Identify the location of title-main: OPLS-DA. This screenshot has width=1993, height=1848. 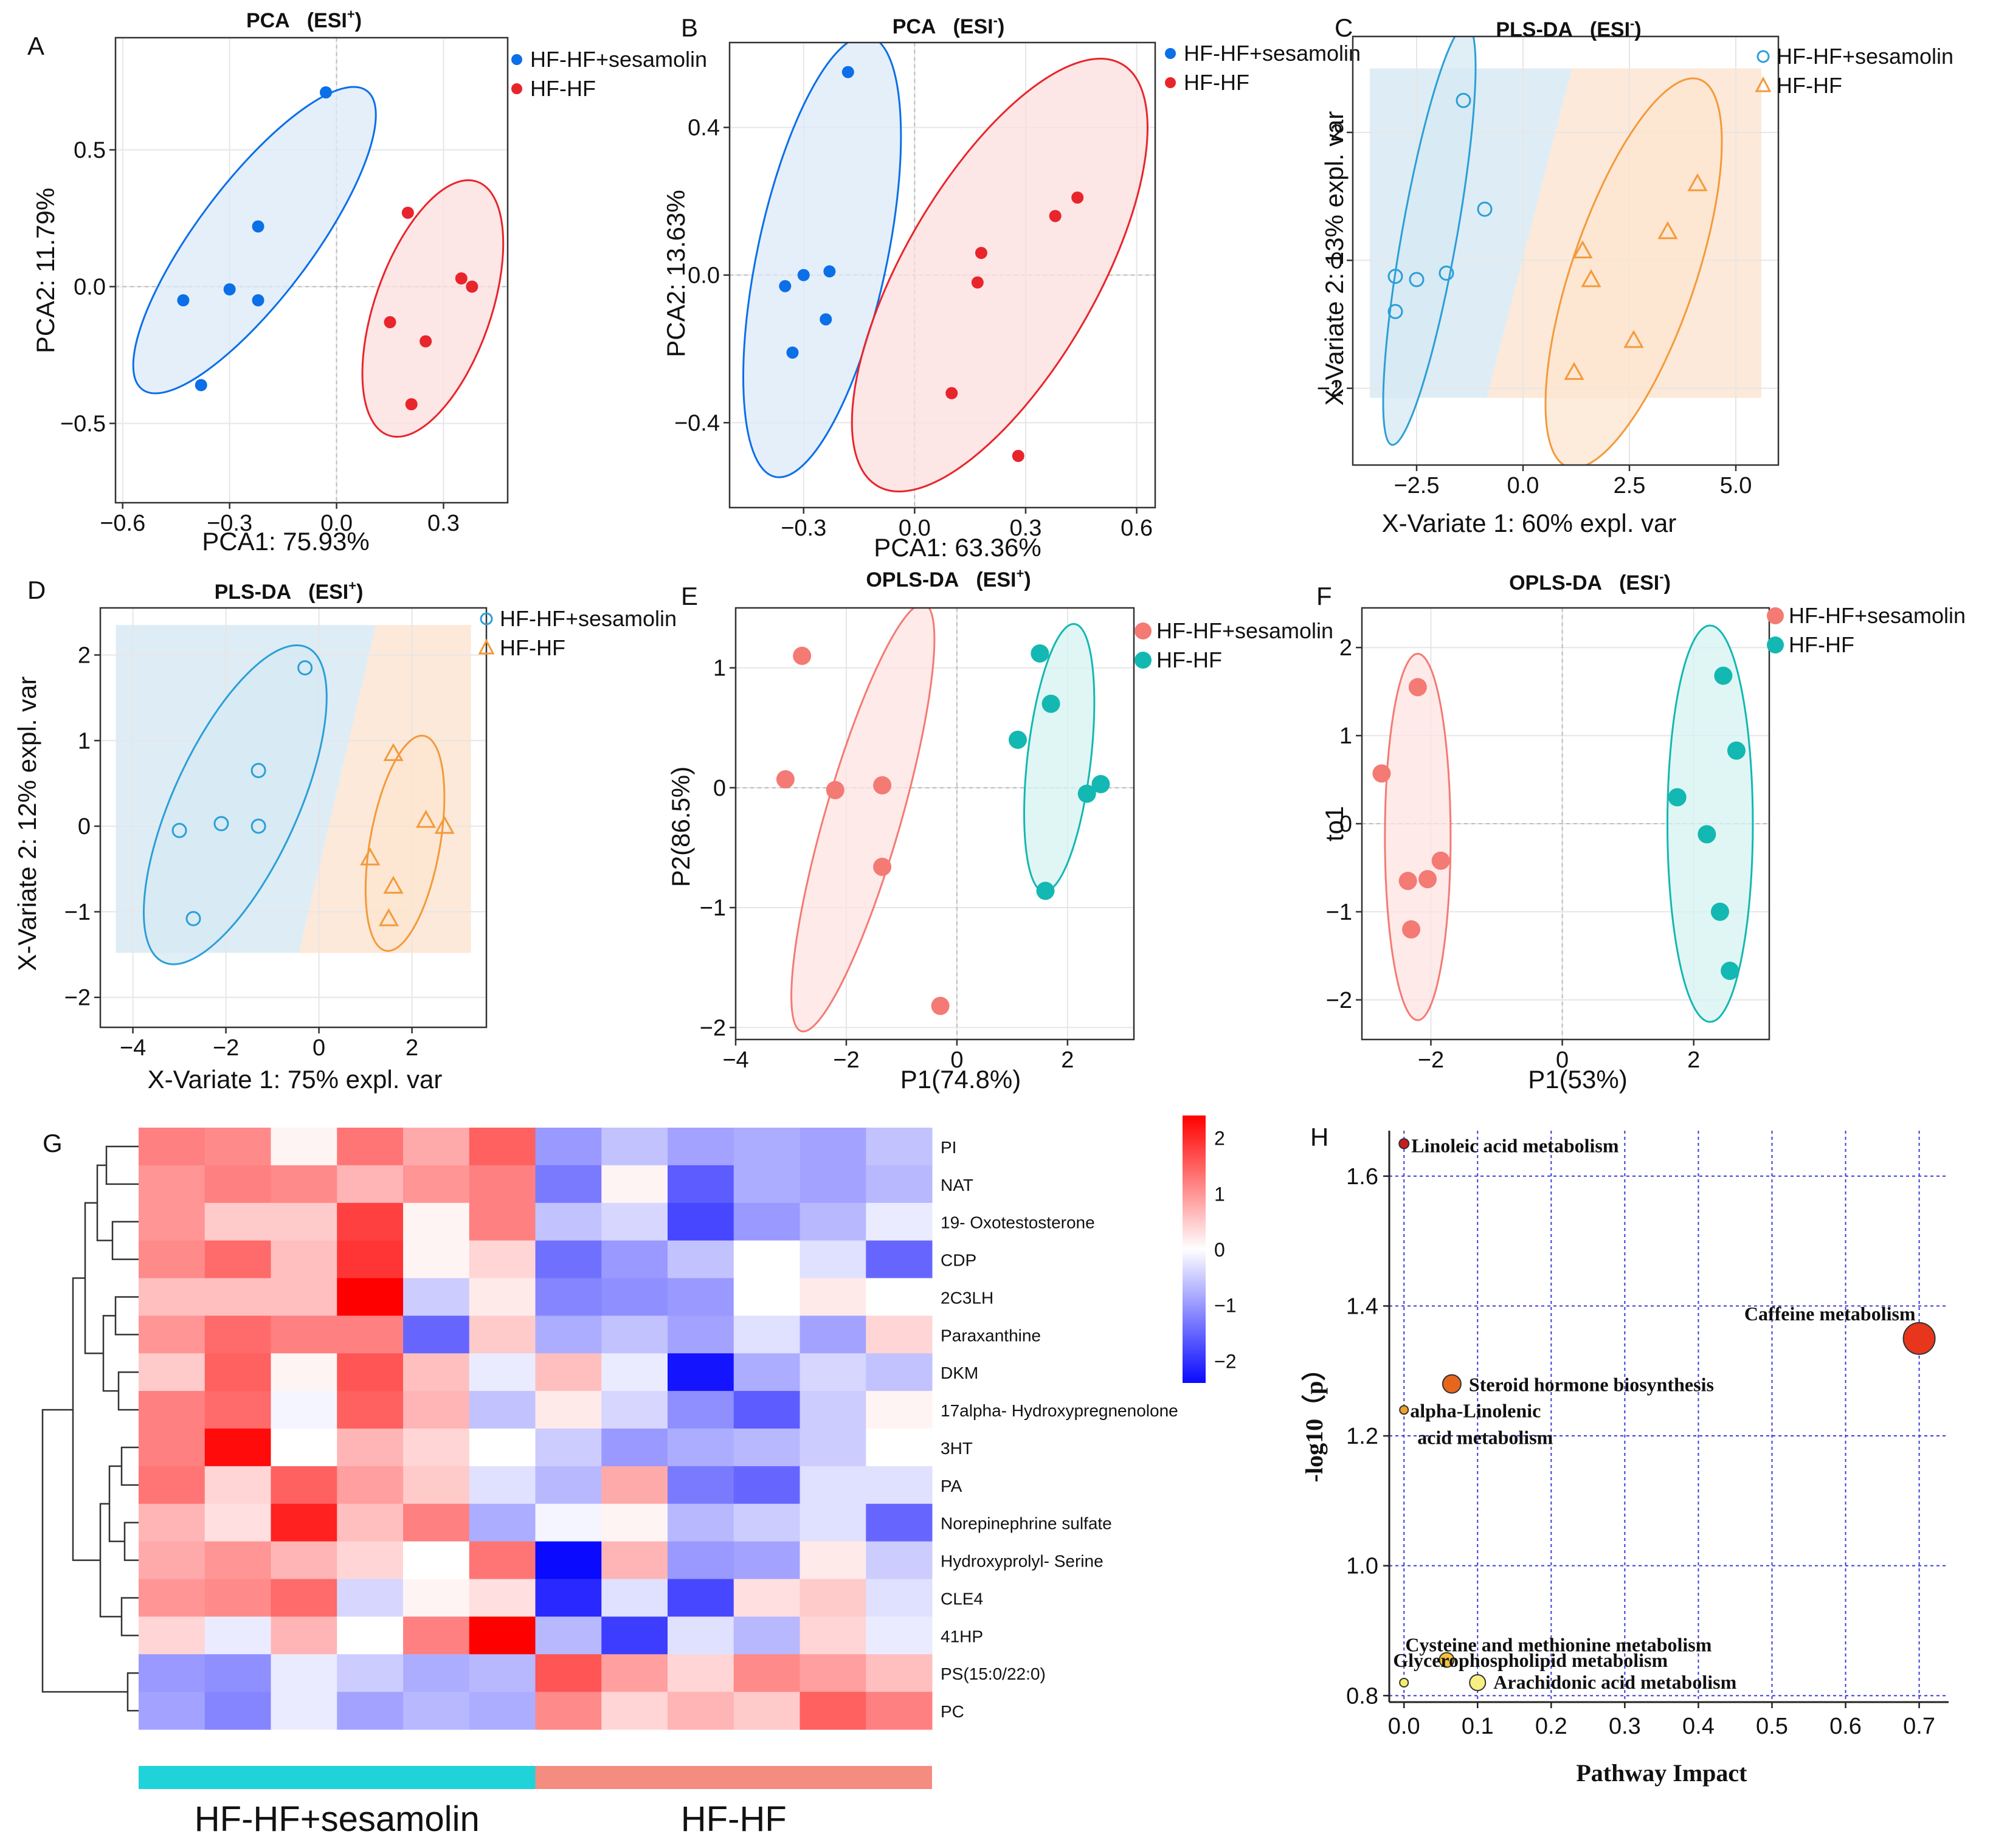
(1555, 583).